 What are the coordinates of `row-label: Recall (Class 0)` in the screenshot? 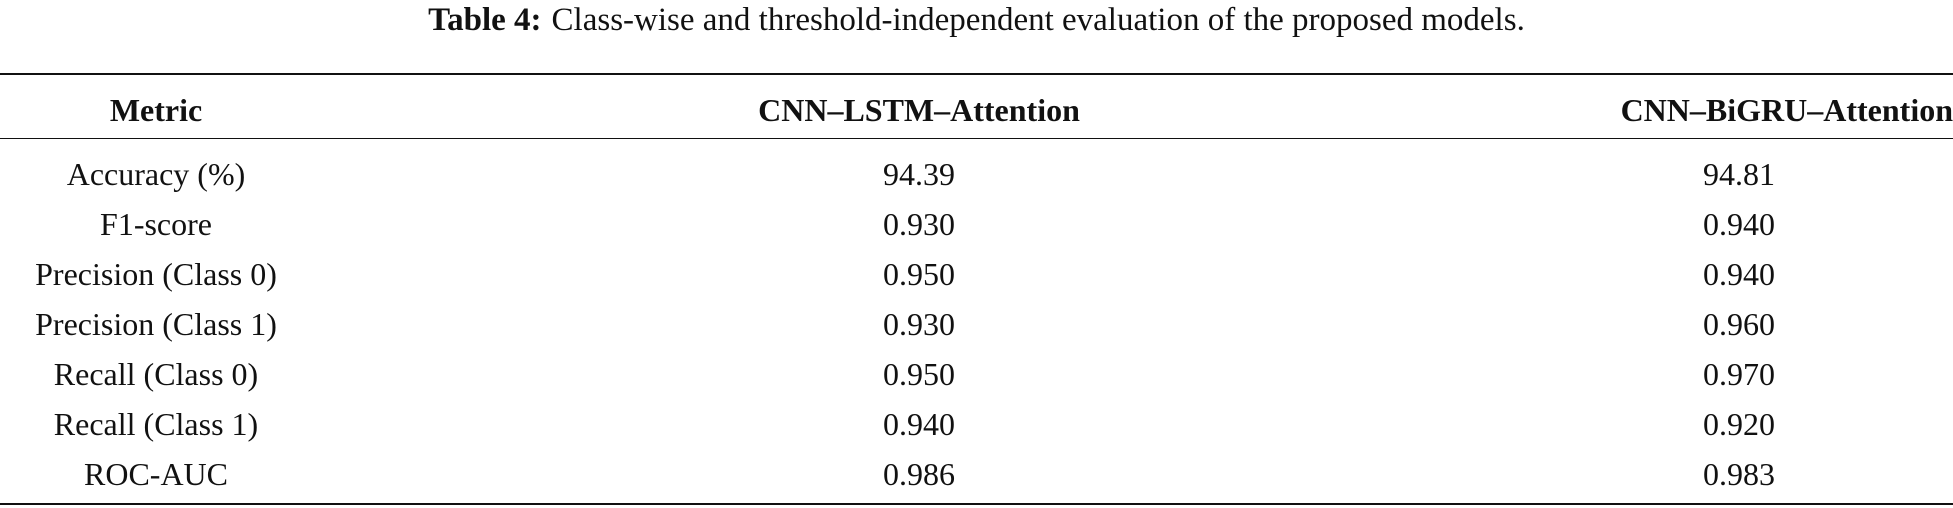 It's located at (156, 374).